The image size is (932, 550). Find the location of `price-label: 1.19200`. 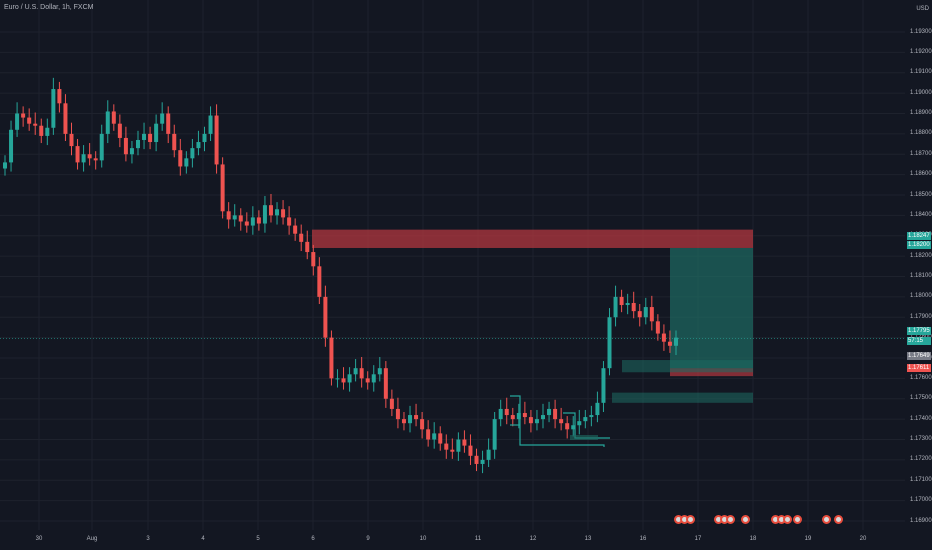

price-label: 1.19200 is located at coordinates (921, 51).